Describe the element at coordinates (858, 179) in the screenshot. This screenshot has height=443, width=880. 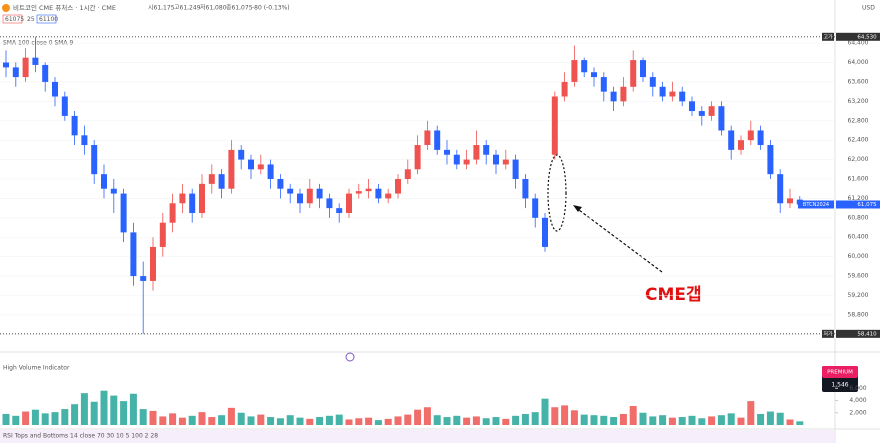
I see `y-tick-label: 61,600` at that location.